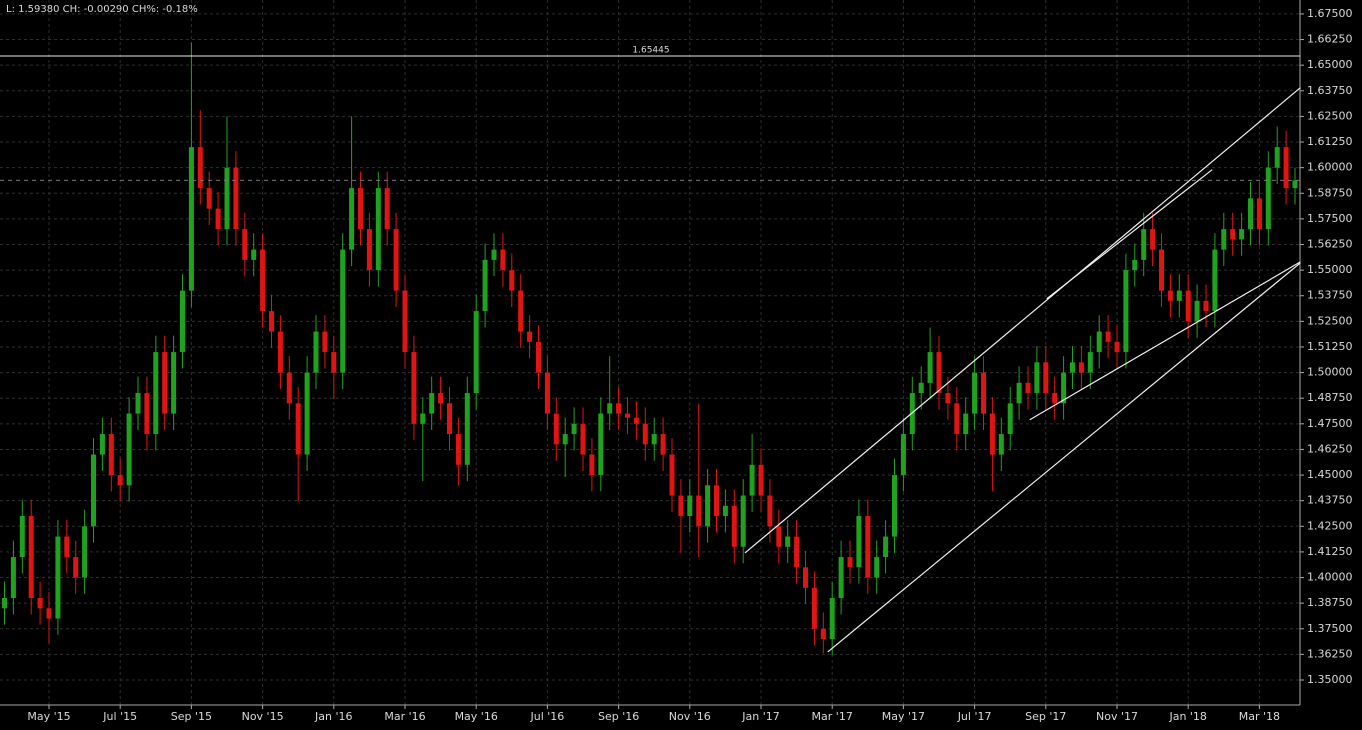 This screenshot has width=1362, height=730. What do you see at coordinates (1330, 167) in the screenshot?
I see `y-tick-label: 1.60000` at bounding box center [1330, 167].